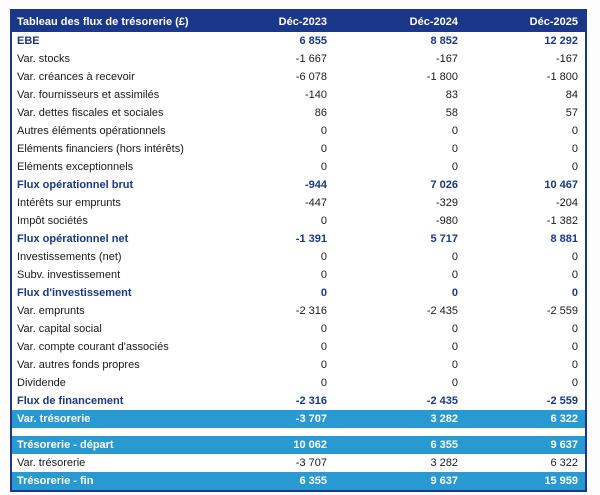  I want to click on row-label: Eléments financiers (hors intérêts), so click(100, 149).